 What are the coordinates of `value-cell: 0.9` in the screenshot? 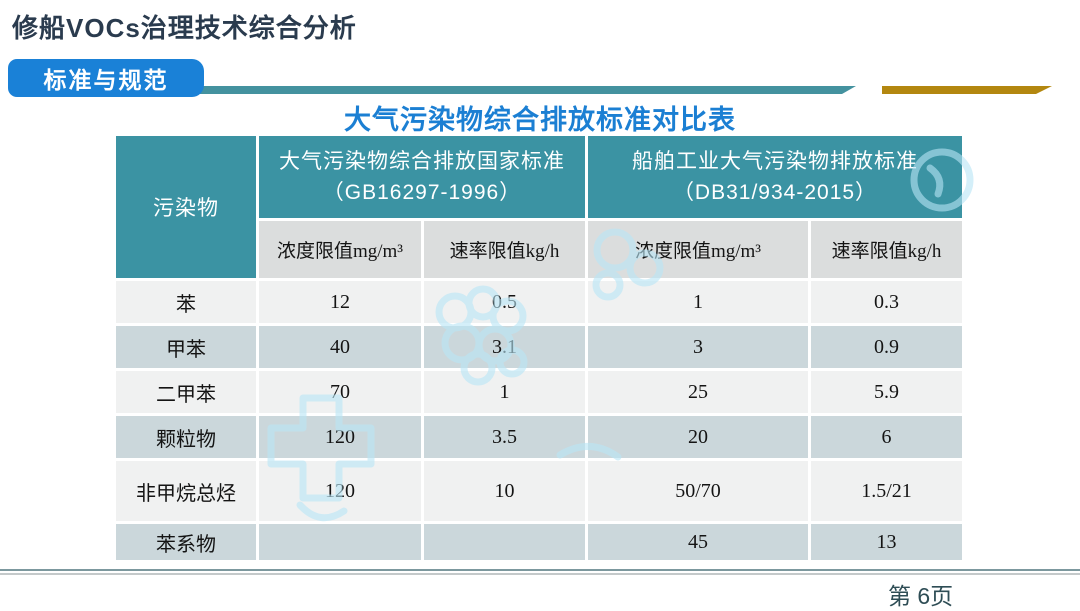 It's located at (886, 347).